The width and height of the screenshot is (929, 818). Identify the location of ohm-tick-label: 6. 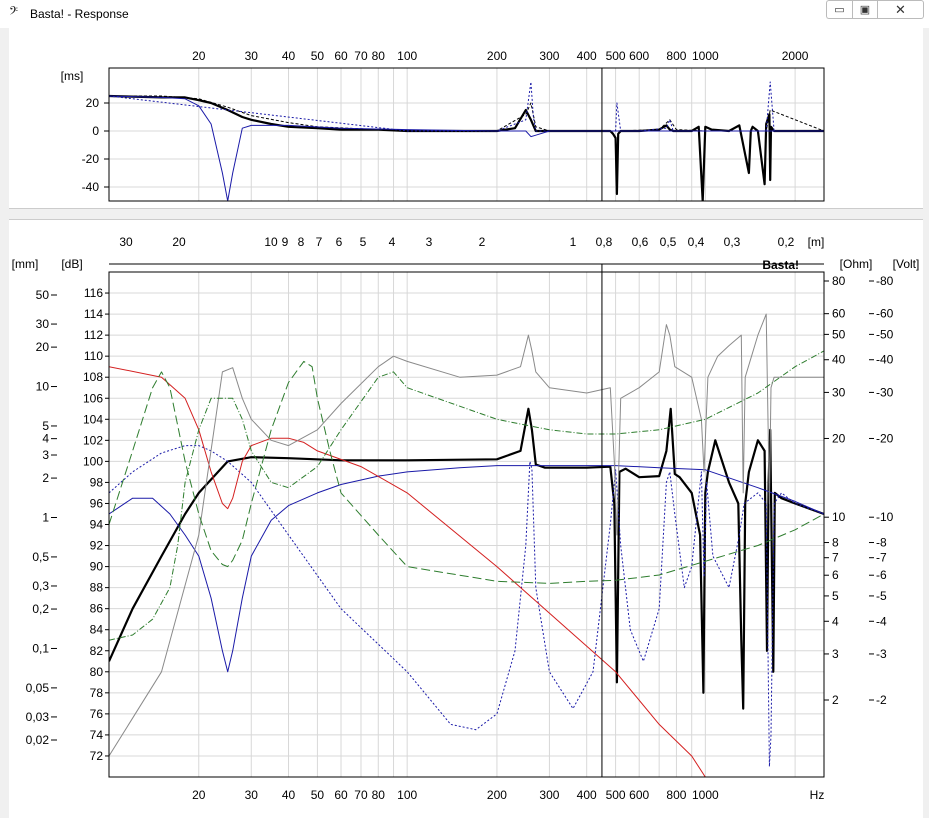
(835, 575).